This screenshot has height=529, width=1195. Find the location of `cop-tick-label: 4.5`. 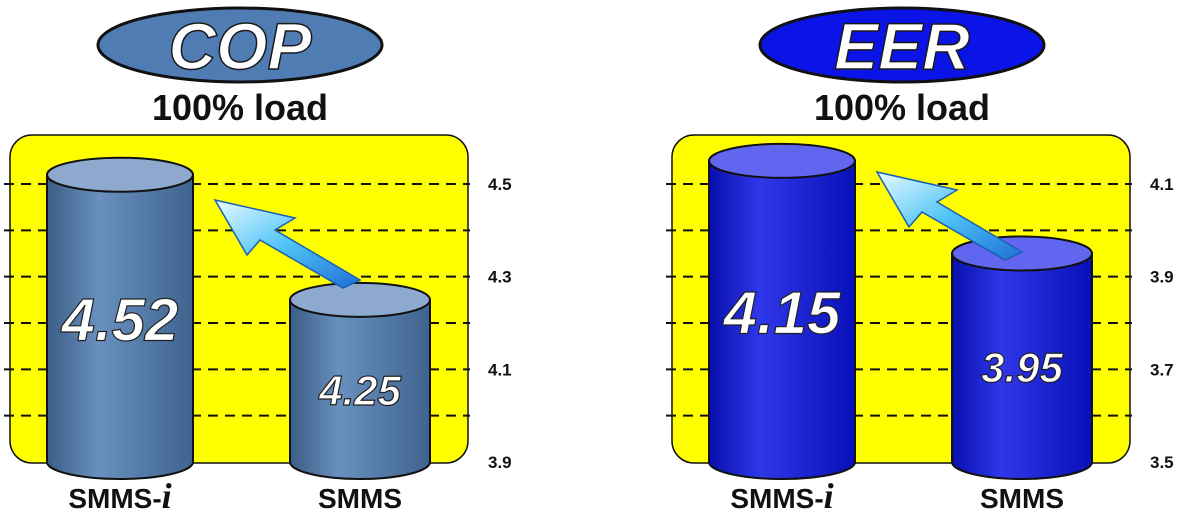

cop-tick-label: 4.5 is located at coordinates (500, 184).